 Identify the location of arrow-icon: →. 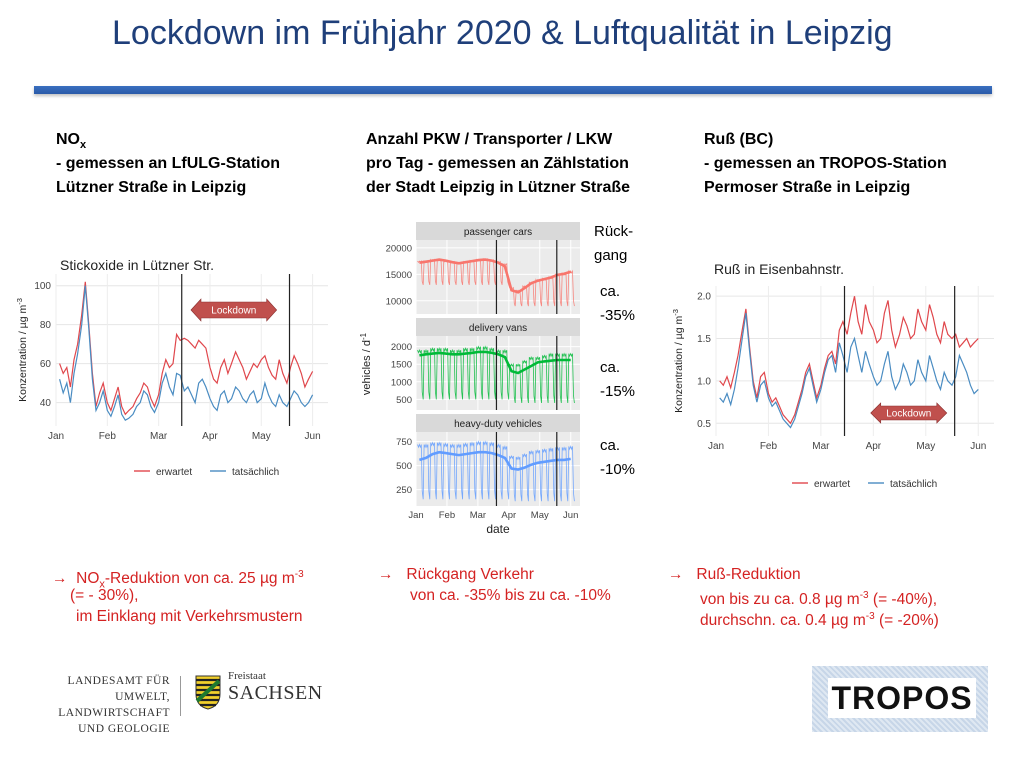
(676, 574).